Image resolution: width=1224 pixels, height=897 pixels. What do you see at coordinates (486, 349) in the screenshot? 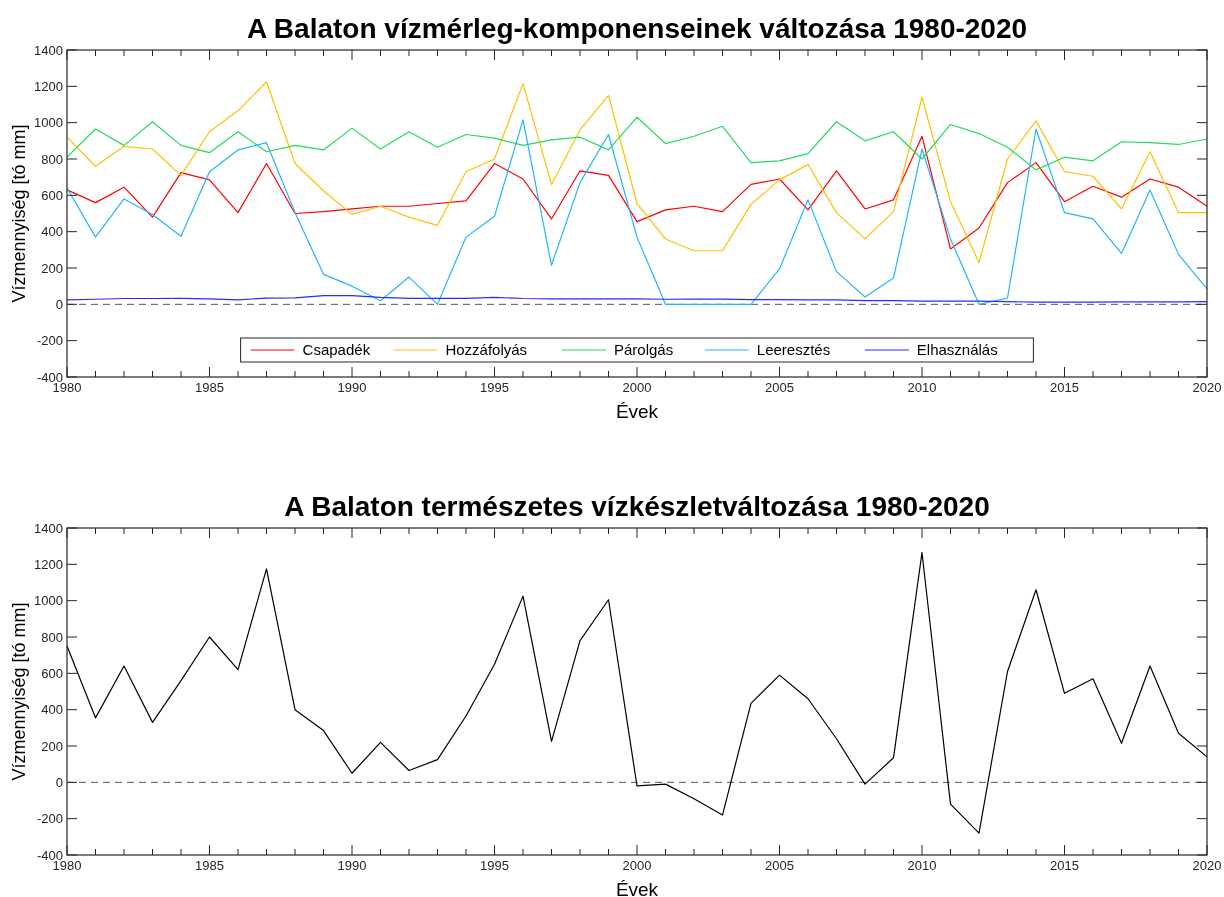
I see `legend-label: Hozzáfolyás` at bounding box center [486, 349].